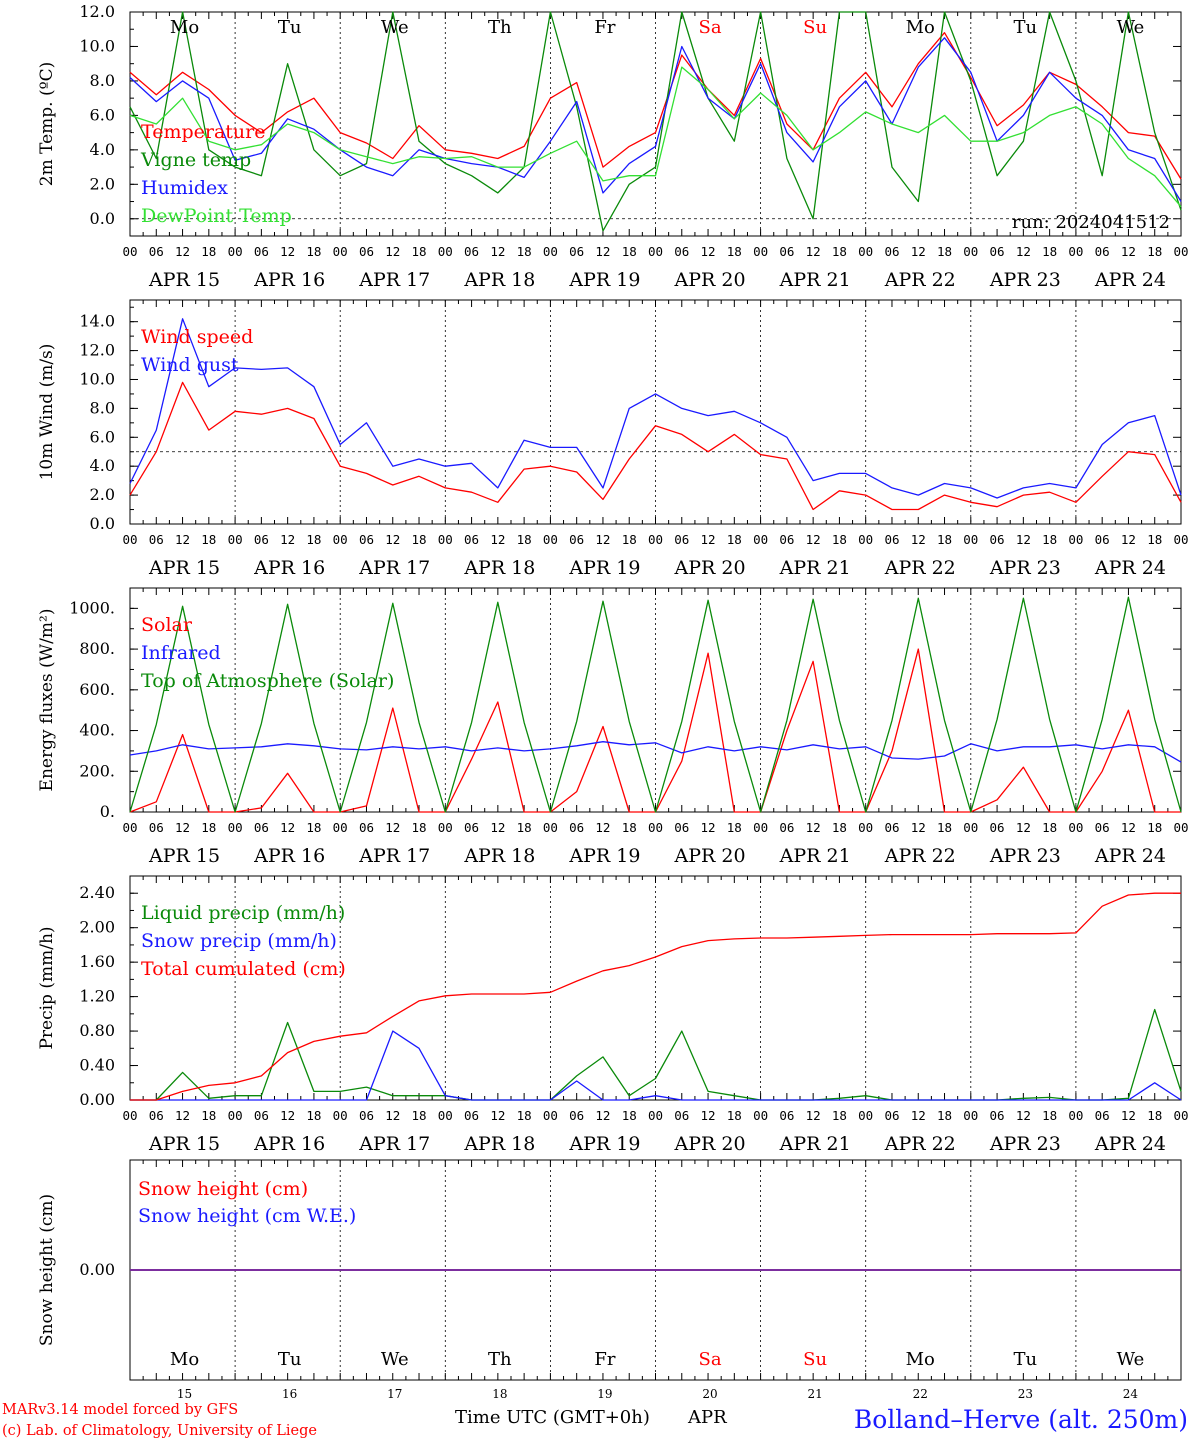 This screenshot has height=1440, width=1194. What do you see at coordinates (102, 149) in the screenshot?
I see `y-tick-label: 4.0` at bounding box center [102, 149].